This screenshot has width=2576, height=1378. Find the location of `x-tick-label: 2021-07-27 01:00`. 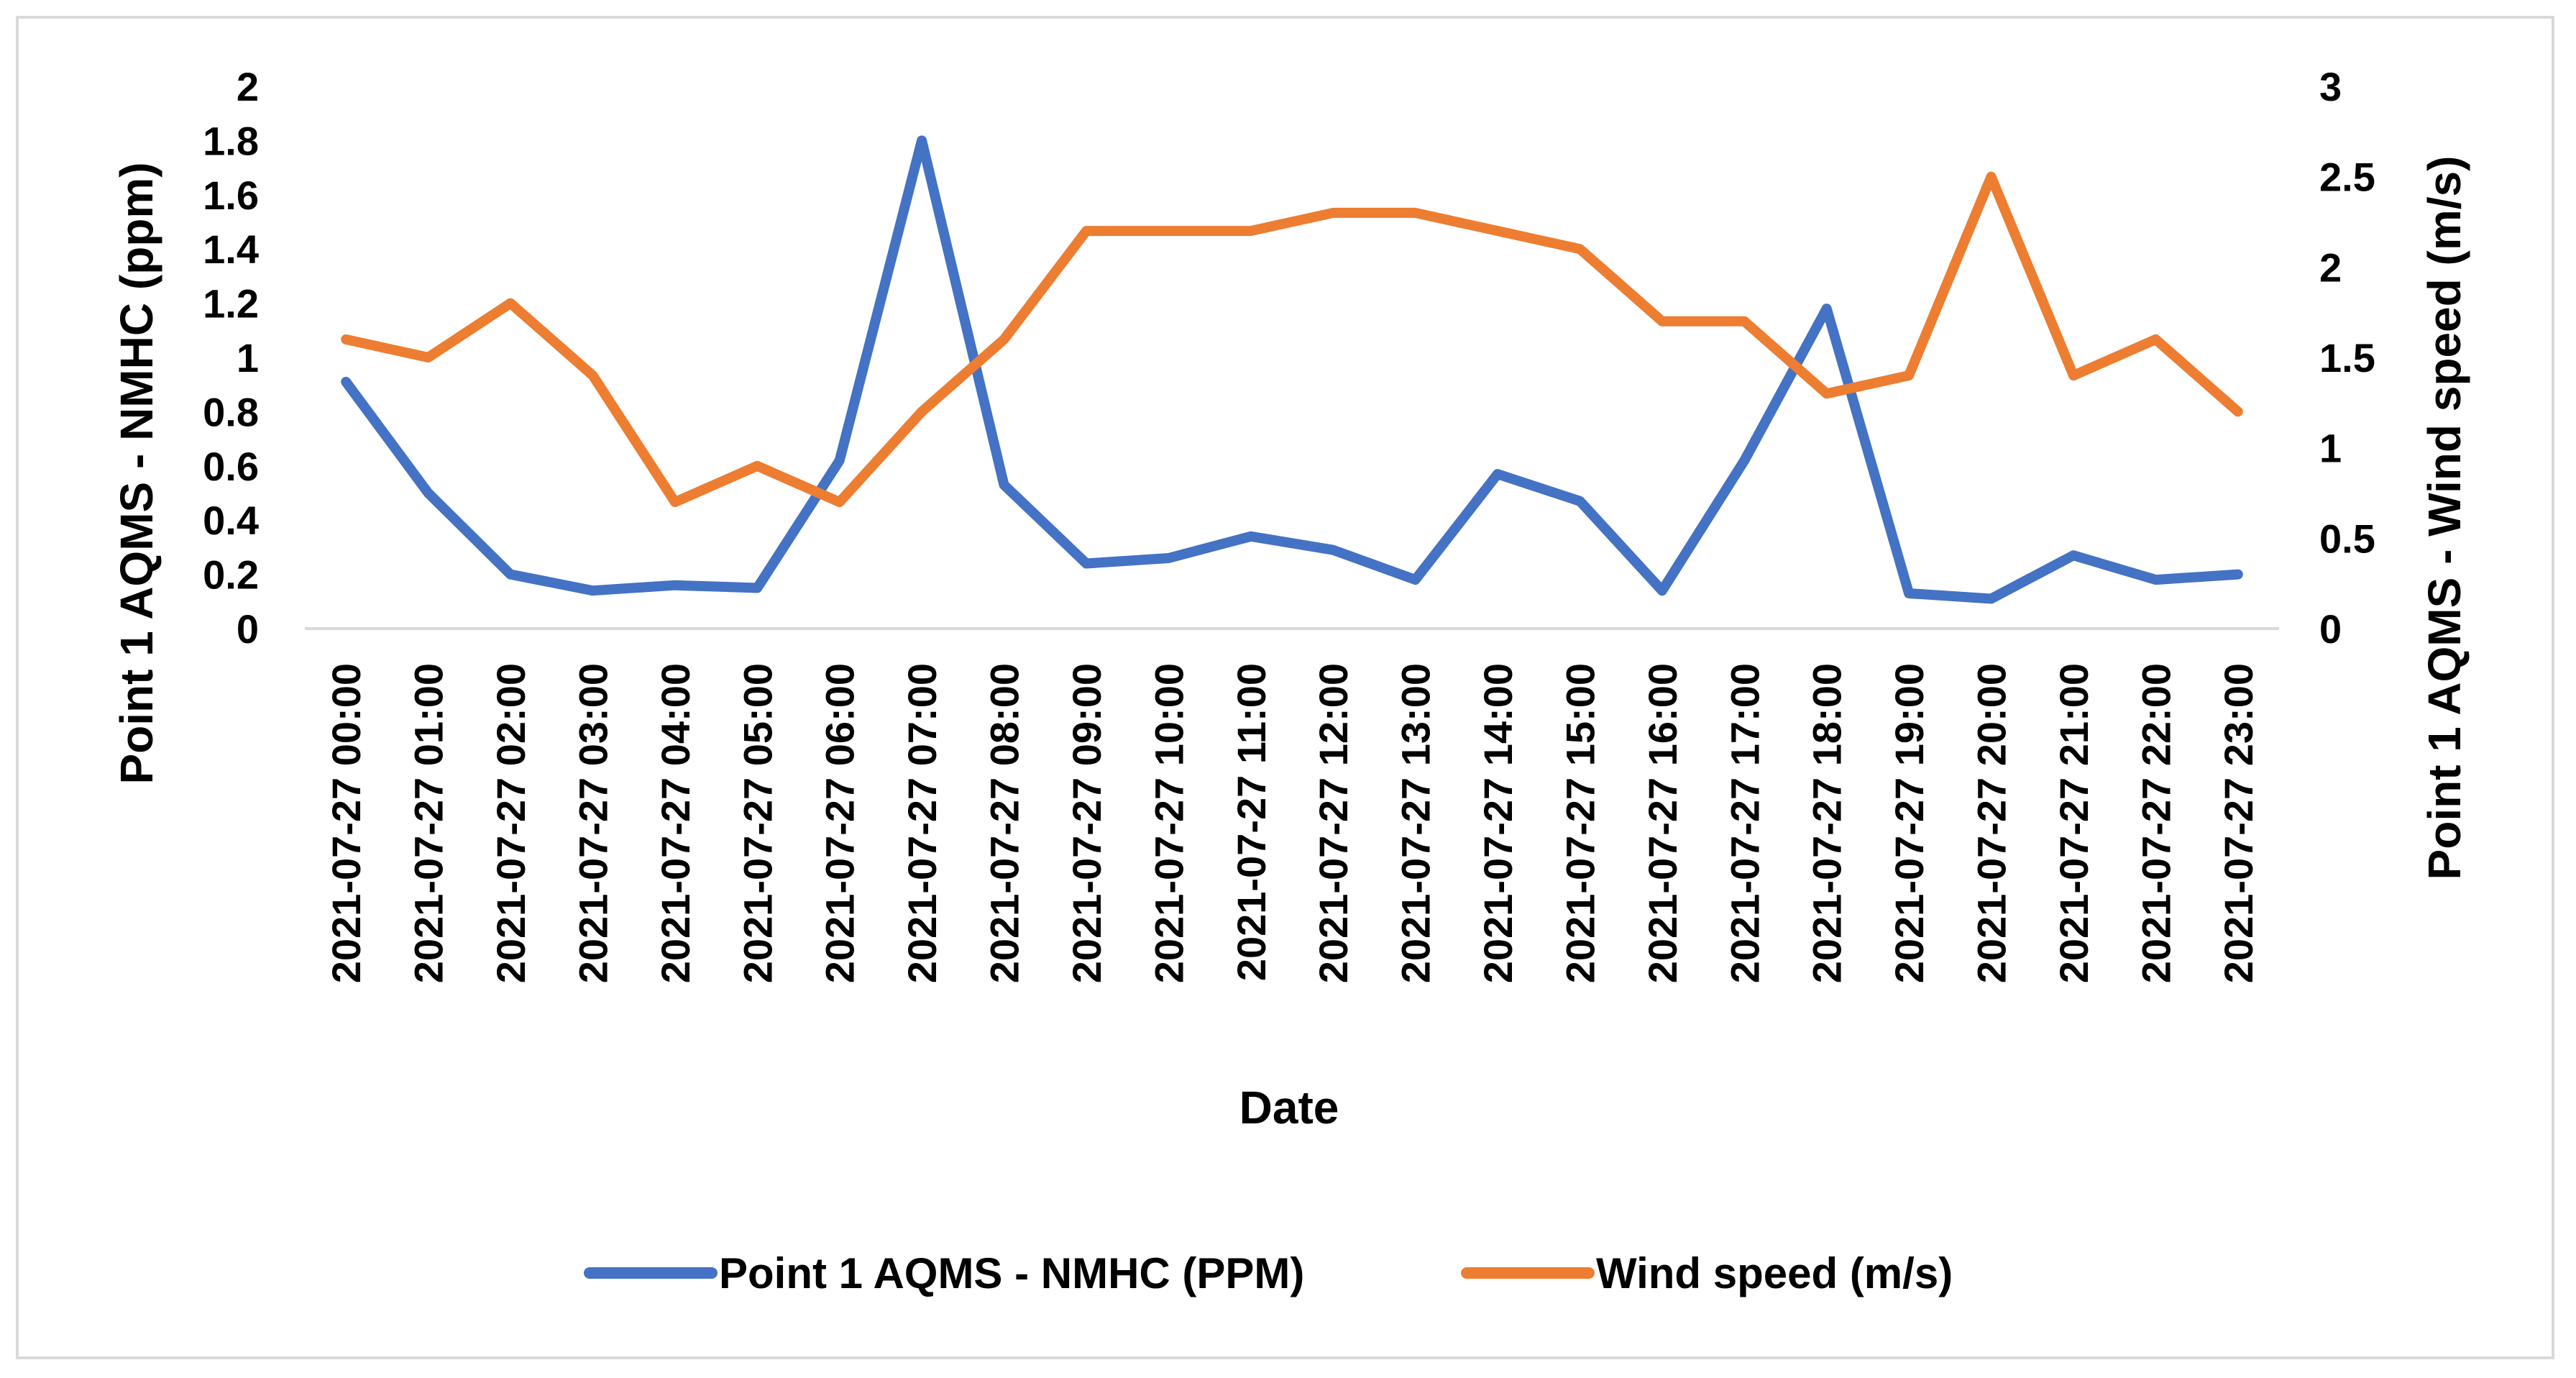

x-tick-label: 2021-07-27 01:00 is located at coordinates (429, 823).